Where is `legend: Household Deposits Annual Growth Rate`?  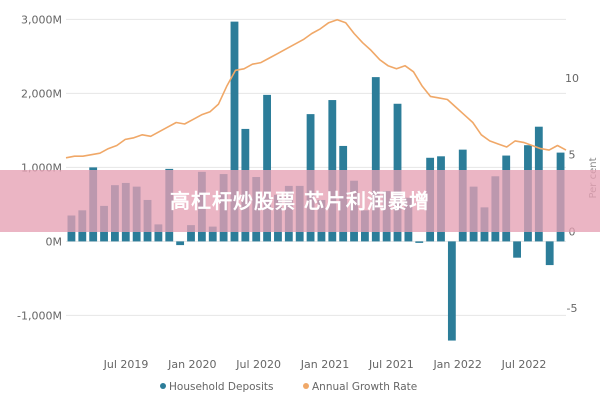
legend: Household Deposits Annual Growth Rate is located at coordinates (288, 387).